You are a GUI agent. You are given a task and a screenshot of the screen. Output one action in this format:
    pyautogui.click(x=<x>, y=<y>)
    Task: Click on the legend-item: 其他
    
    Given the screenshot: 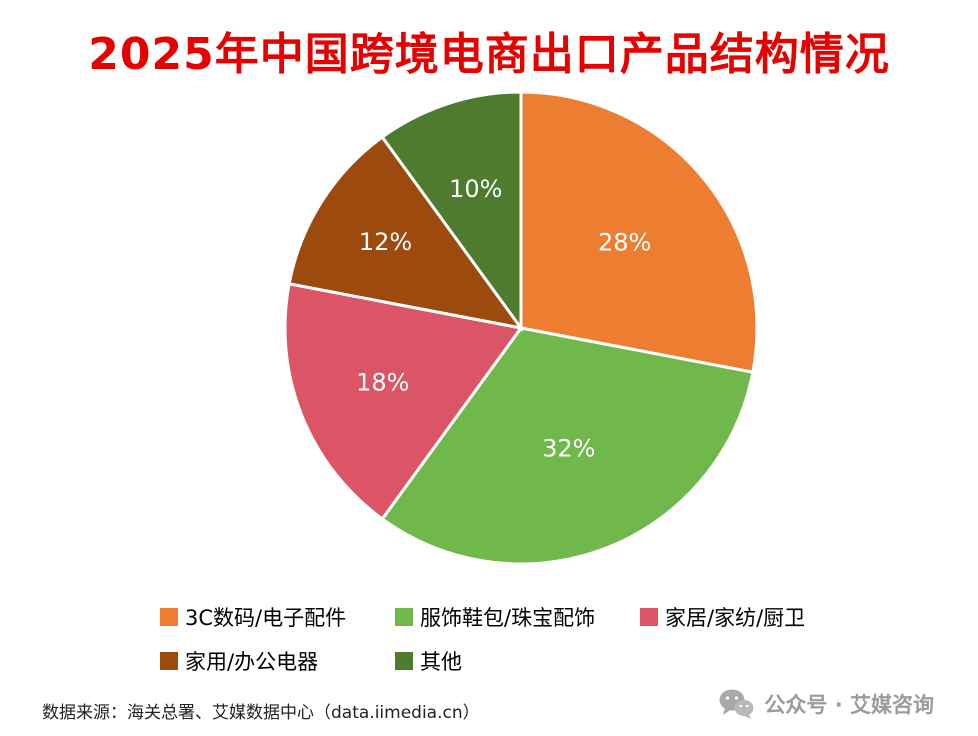 What is the action you would take?
    pyautogui.click(x=517, y=661)
    